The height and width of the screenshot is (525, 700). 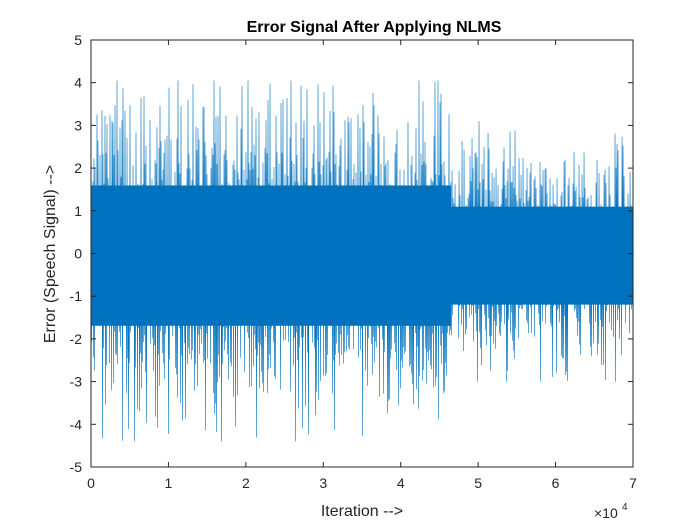 What do you see at coordinates (78, 125) in the screenshot?
I see `y-tick-label: 3` at bounding box center [78, 125].